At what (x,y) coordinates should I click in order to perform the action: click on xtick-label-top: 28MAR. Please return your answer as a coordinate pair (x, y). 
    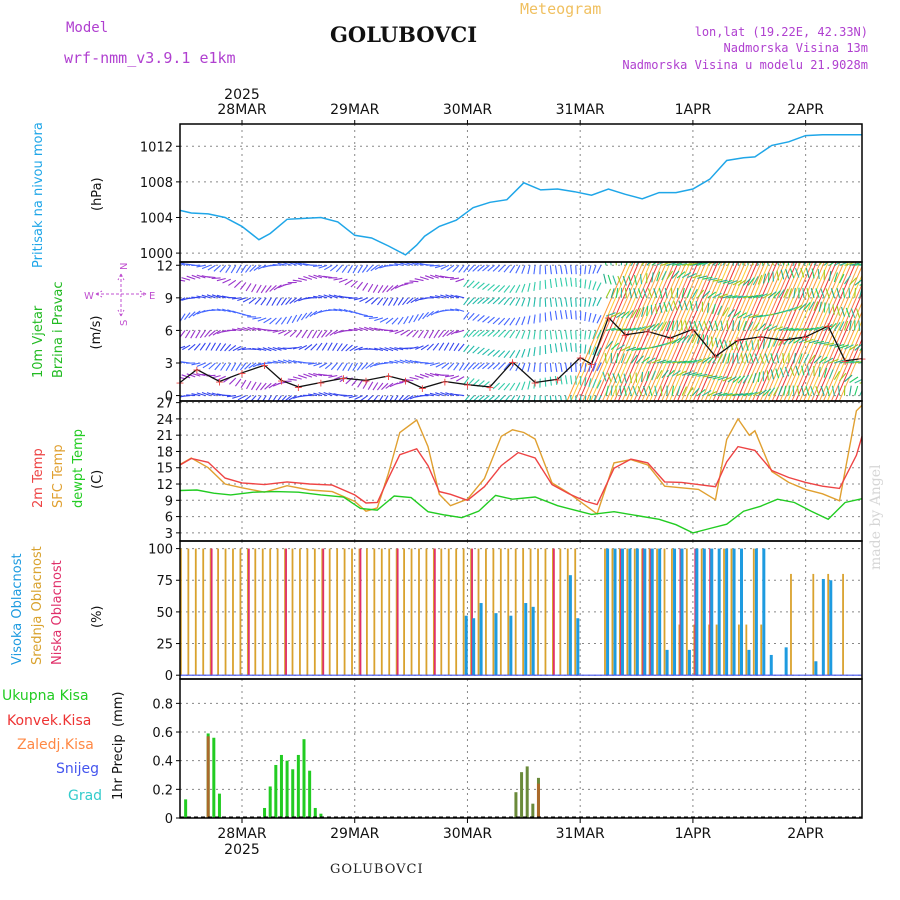
    Looking at the image, I should click on (241, 110).